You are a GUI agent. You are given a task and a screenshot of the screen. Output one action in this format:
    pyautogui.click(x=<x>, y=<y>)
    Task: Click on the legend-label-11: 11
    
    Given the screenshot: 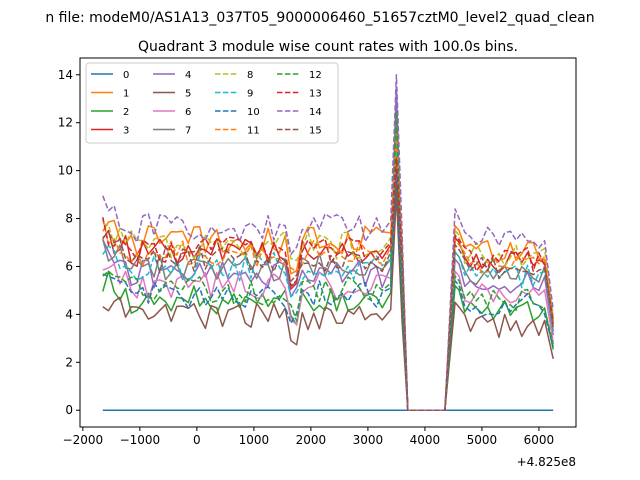 What is the action you would take?
    pyautogui.click(x=253, y=131)
    